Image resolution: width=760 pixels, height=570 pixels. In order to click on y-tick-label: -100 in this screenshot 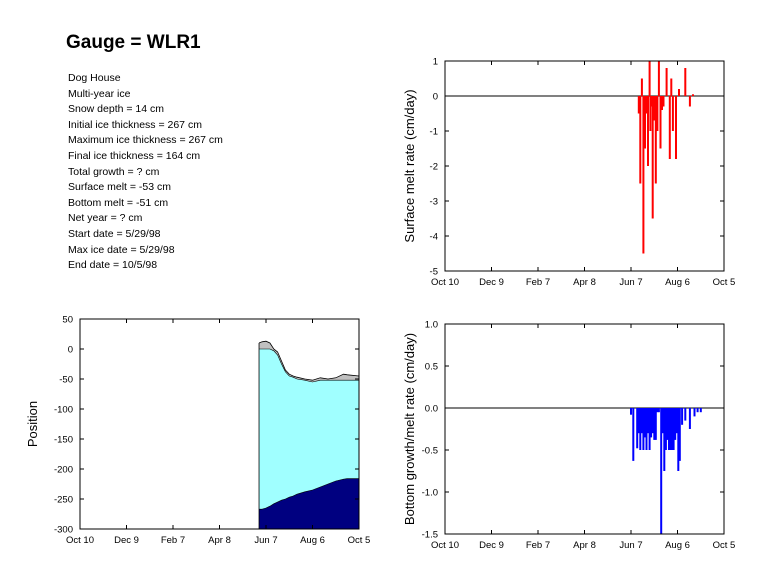, I will do `click(63, 410)`.